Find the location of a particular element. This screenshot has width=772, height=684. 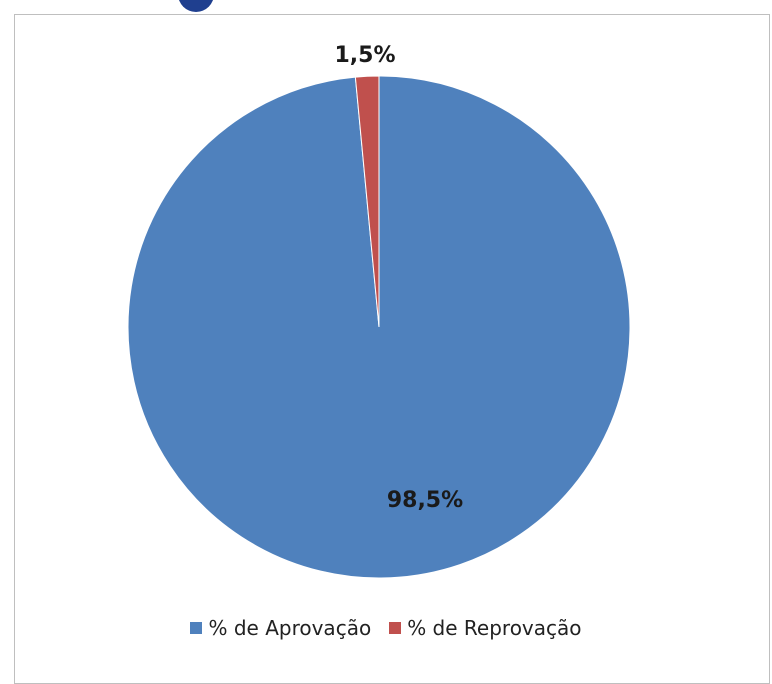

legend-item-reprovacao: % de Reprovação is located at coordinates (485, 628).